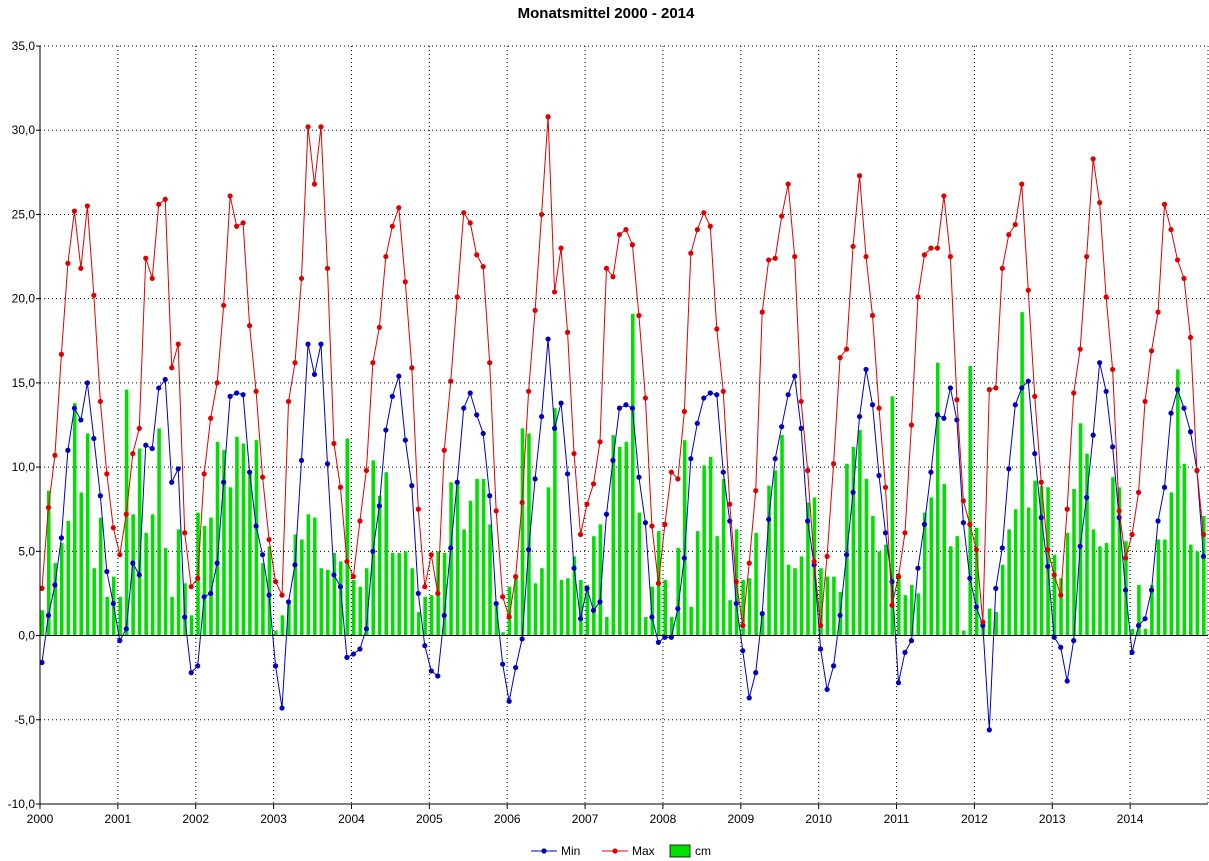 The height and width of the screenshot is (861, 1209). I want to click on x-tick-label: 2012, so click(974, 819).